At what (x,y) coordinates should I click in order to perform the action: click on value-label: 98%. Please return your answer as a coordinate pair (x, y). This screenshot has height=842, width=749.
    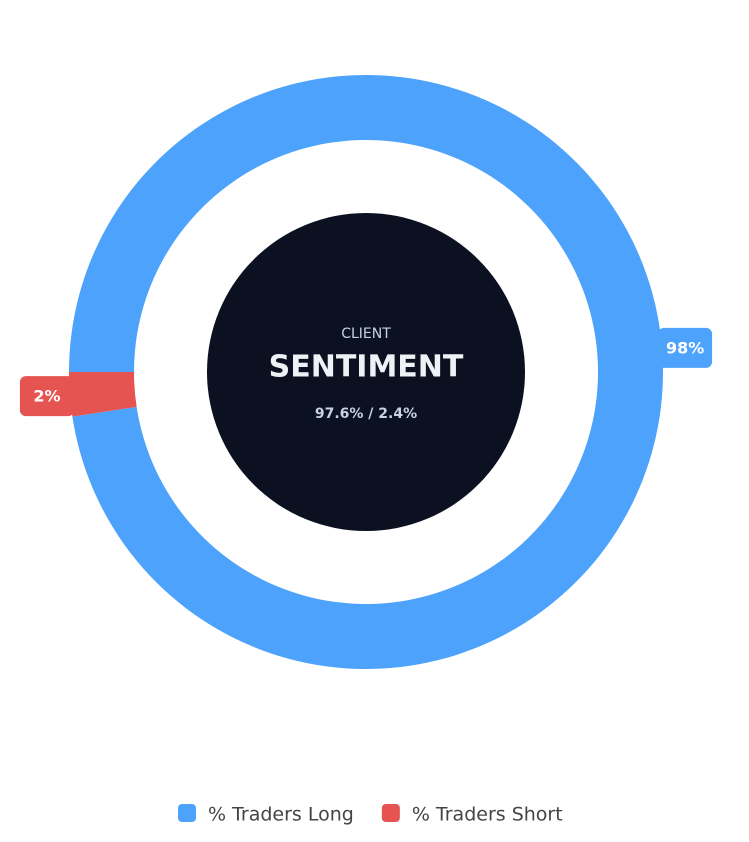
    Looking at the image, I should click on (685, 347).